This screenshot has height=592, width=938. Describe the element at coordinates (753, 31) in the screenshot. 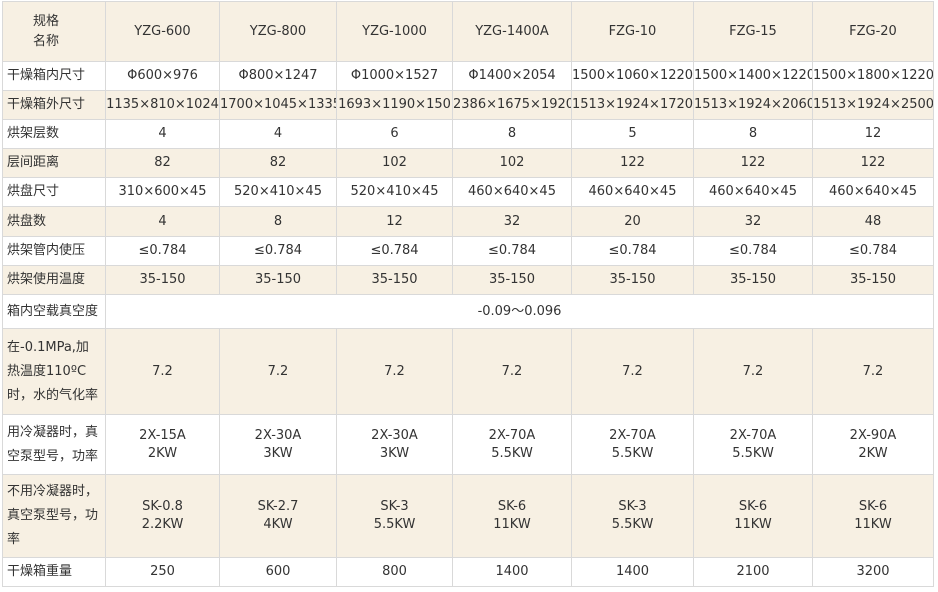

I see `model-header: FZG-15` at that location.